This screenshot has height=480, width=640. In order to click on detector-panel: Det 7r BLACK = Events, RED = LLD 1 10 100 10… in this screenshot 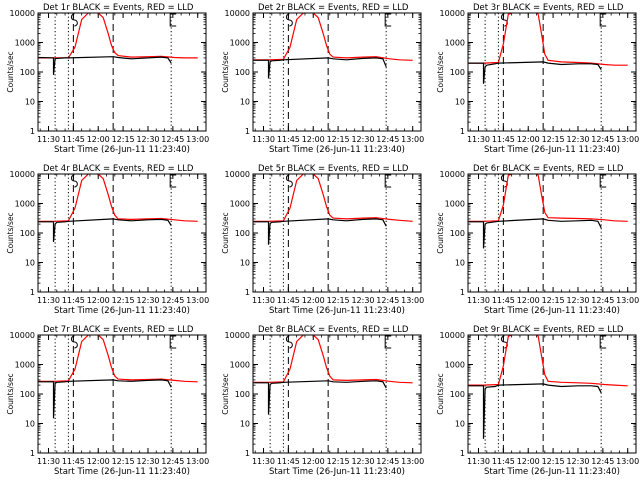, I will do `click(107, 401)`.